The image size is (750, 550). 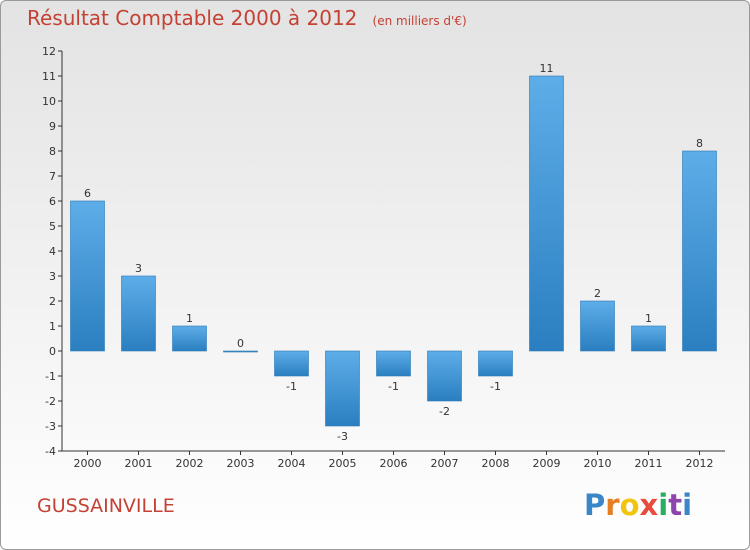 I want to click on value-label-2009: 11, so click(x=547, y=68).